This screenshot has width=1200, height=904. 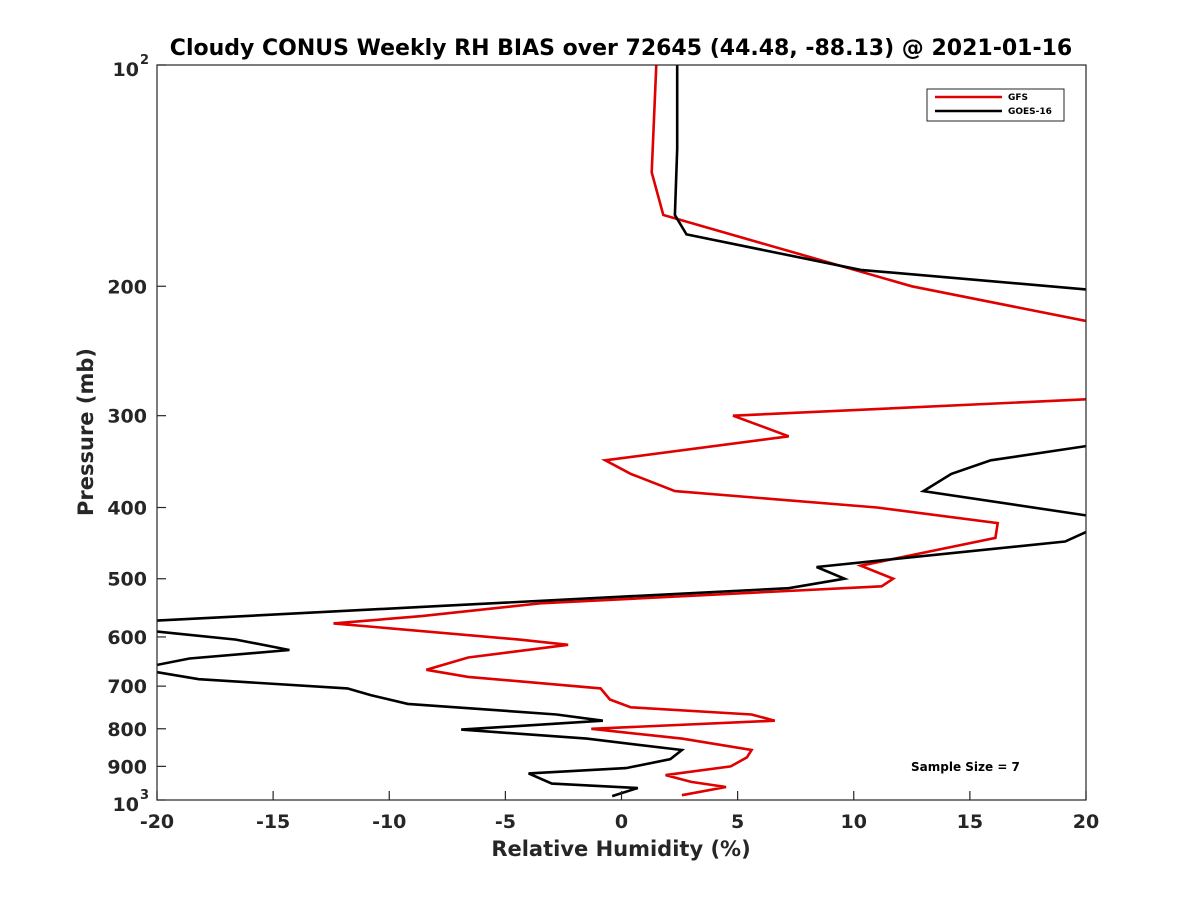 What do you see at coordinates (127, 767) in the screenshot?
I see `y-tick-label: 900` at bounding box center [127, 767].